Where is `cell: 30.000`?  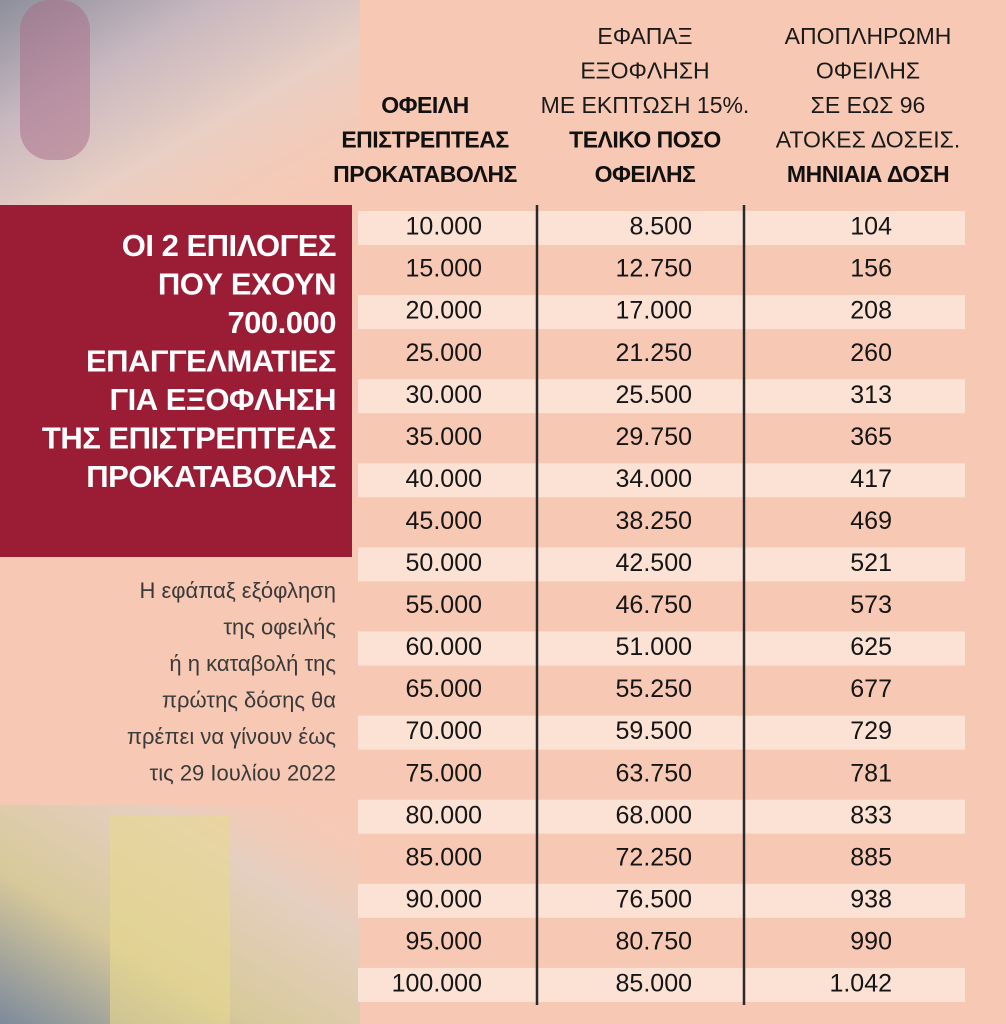
cell: 30.000 is located at coordinates (444, 395).